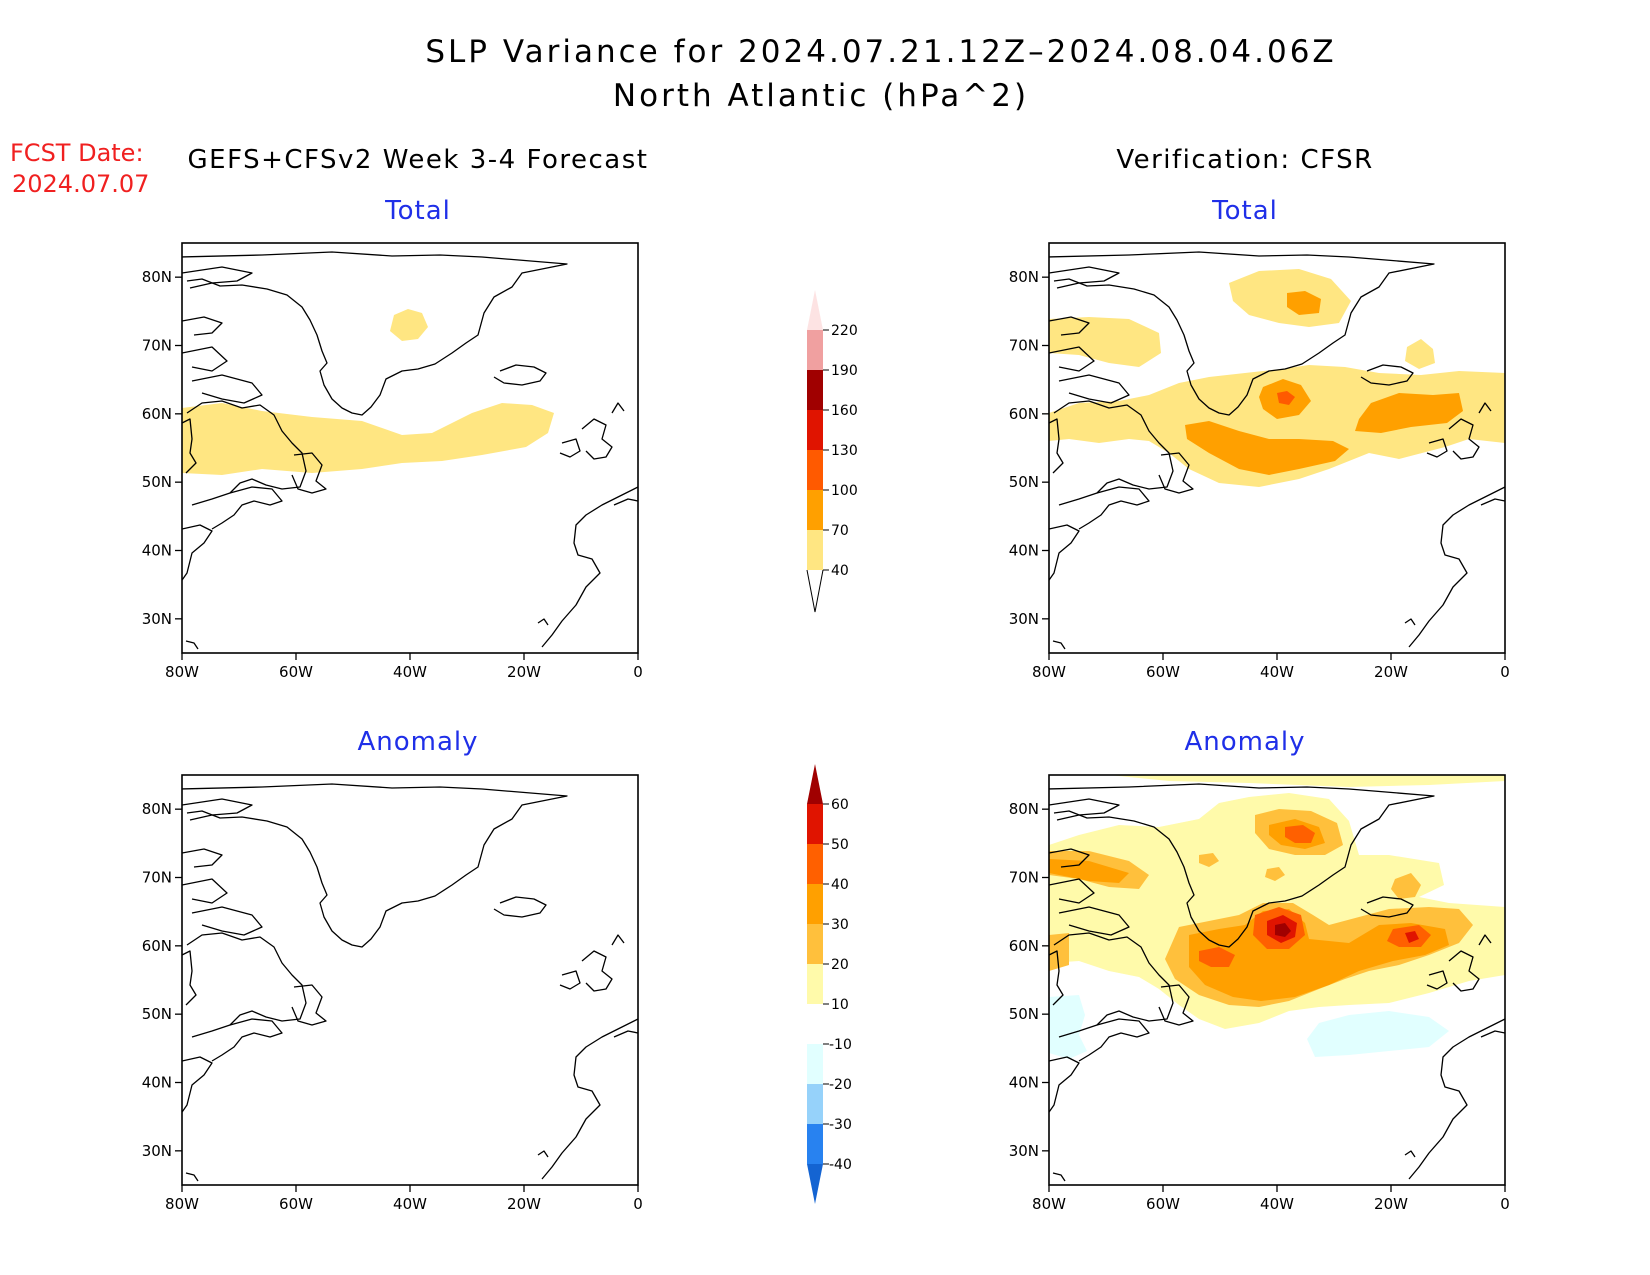 This screenshot has height=1275, width=1650. Describe the element at coordinates (844, 451) in the screenshot. I see `colorbar-level-label: 130` at that location.